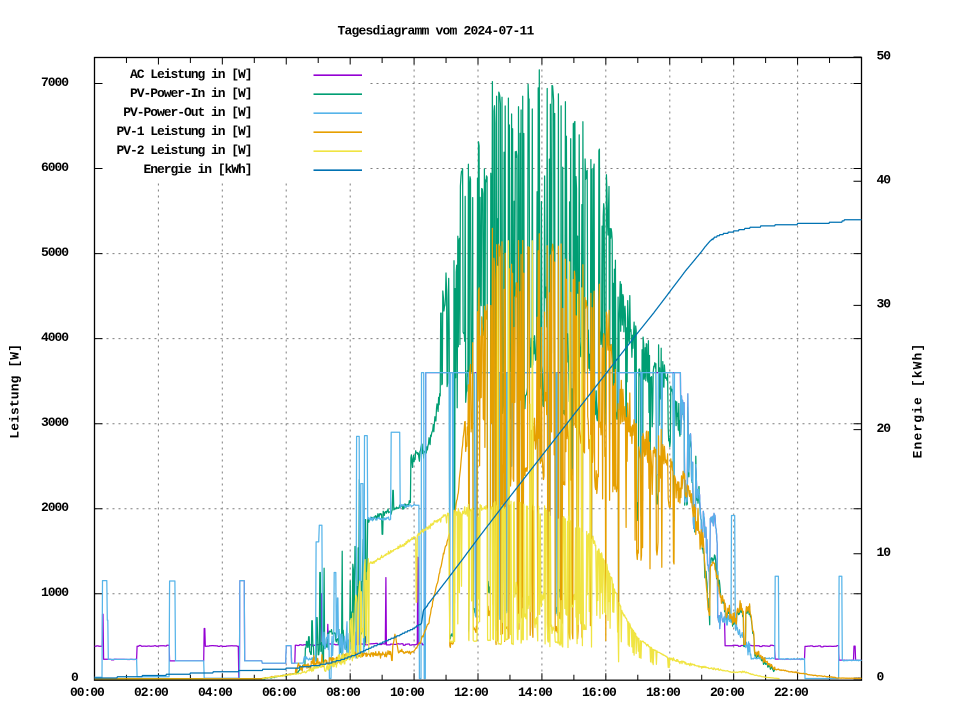  I want to click on svg-text: 20:00, so click(727, 692).